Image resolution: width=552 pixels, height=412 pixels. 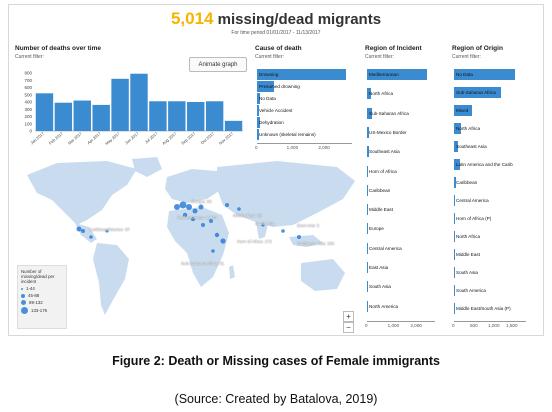 What do you see at coordinates (132, 137) in the screenshot?
I see `x-tick-label: Jun 2017` at bounding box center [132, 137].